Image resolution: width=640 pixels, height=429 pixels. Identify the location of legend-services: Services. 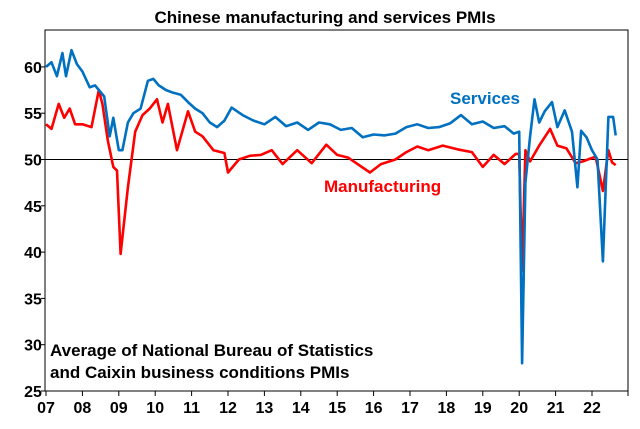
(485, 98).